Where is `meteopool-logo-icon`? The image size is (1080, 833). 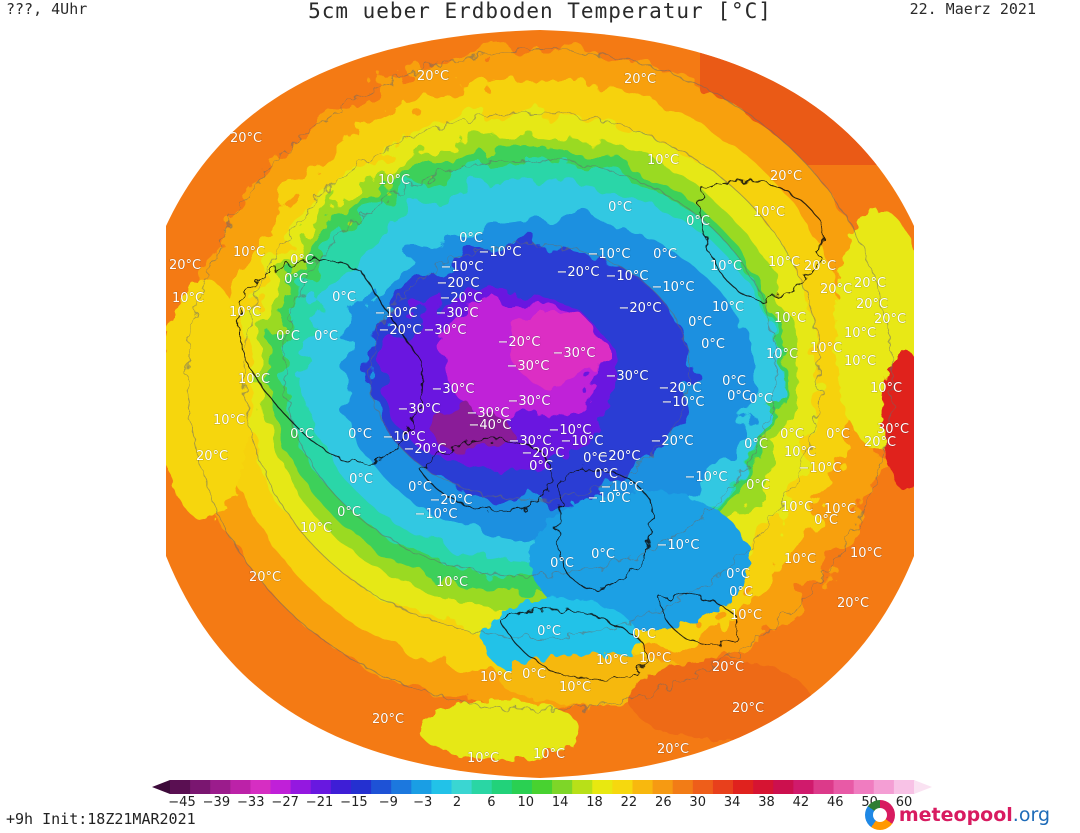 meteopool-logo-icon is located at coordinates (879, 815).